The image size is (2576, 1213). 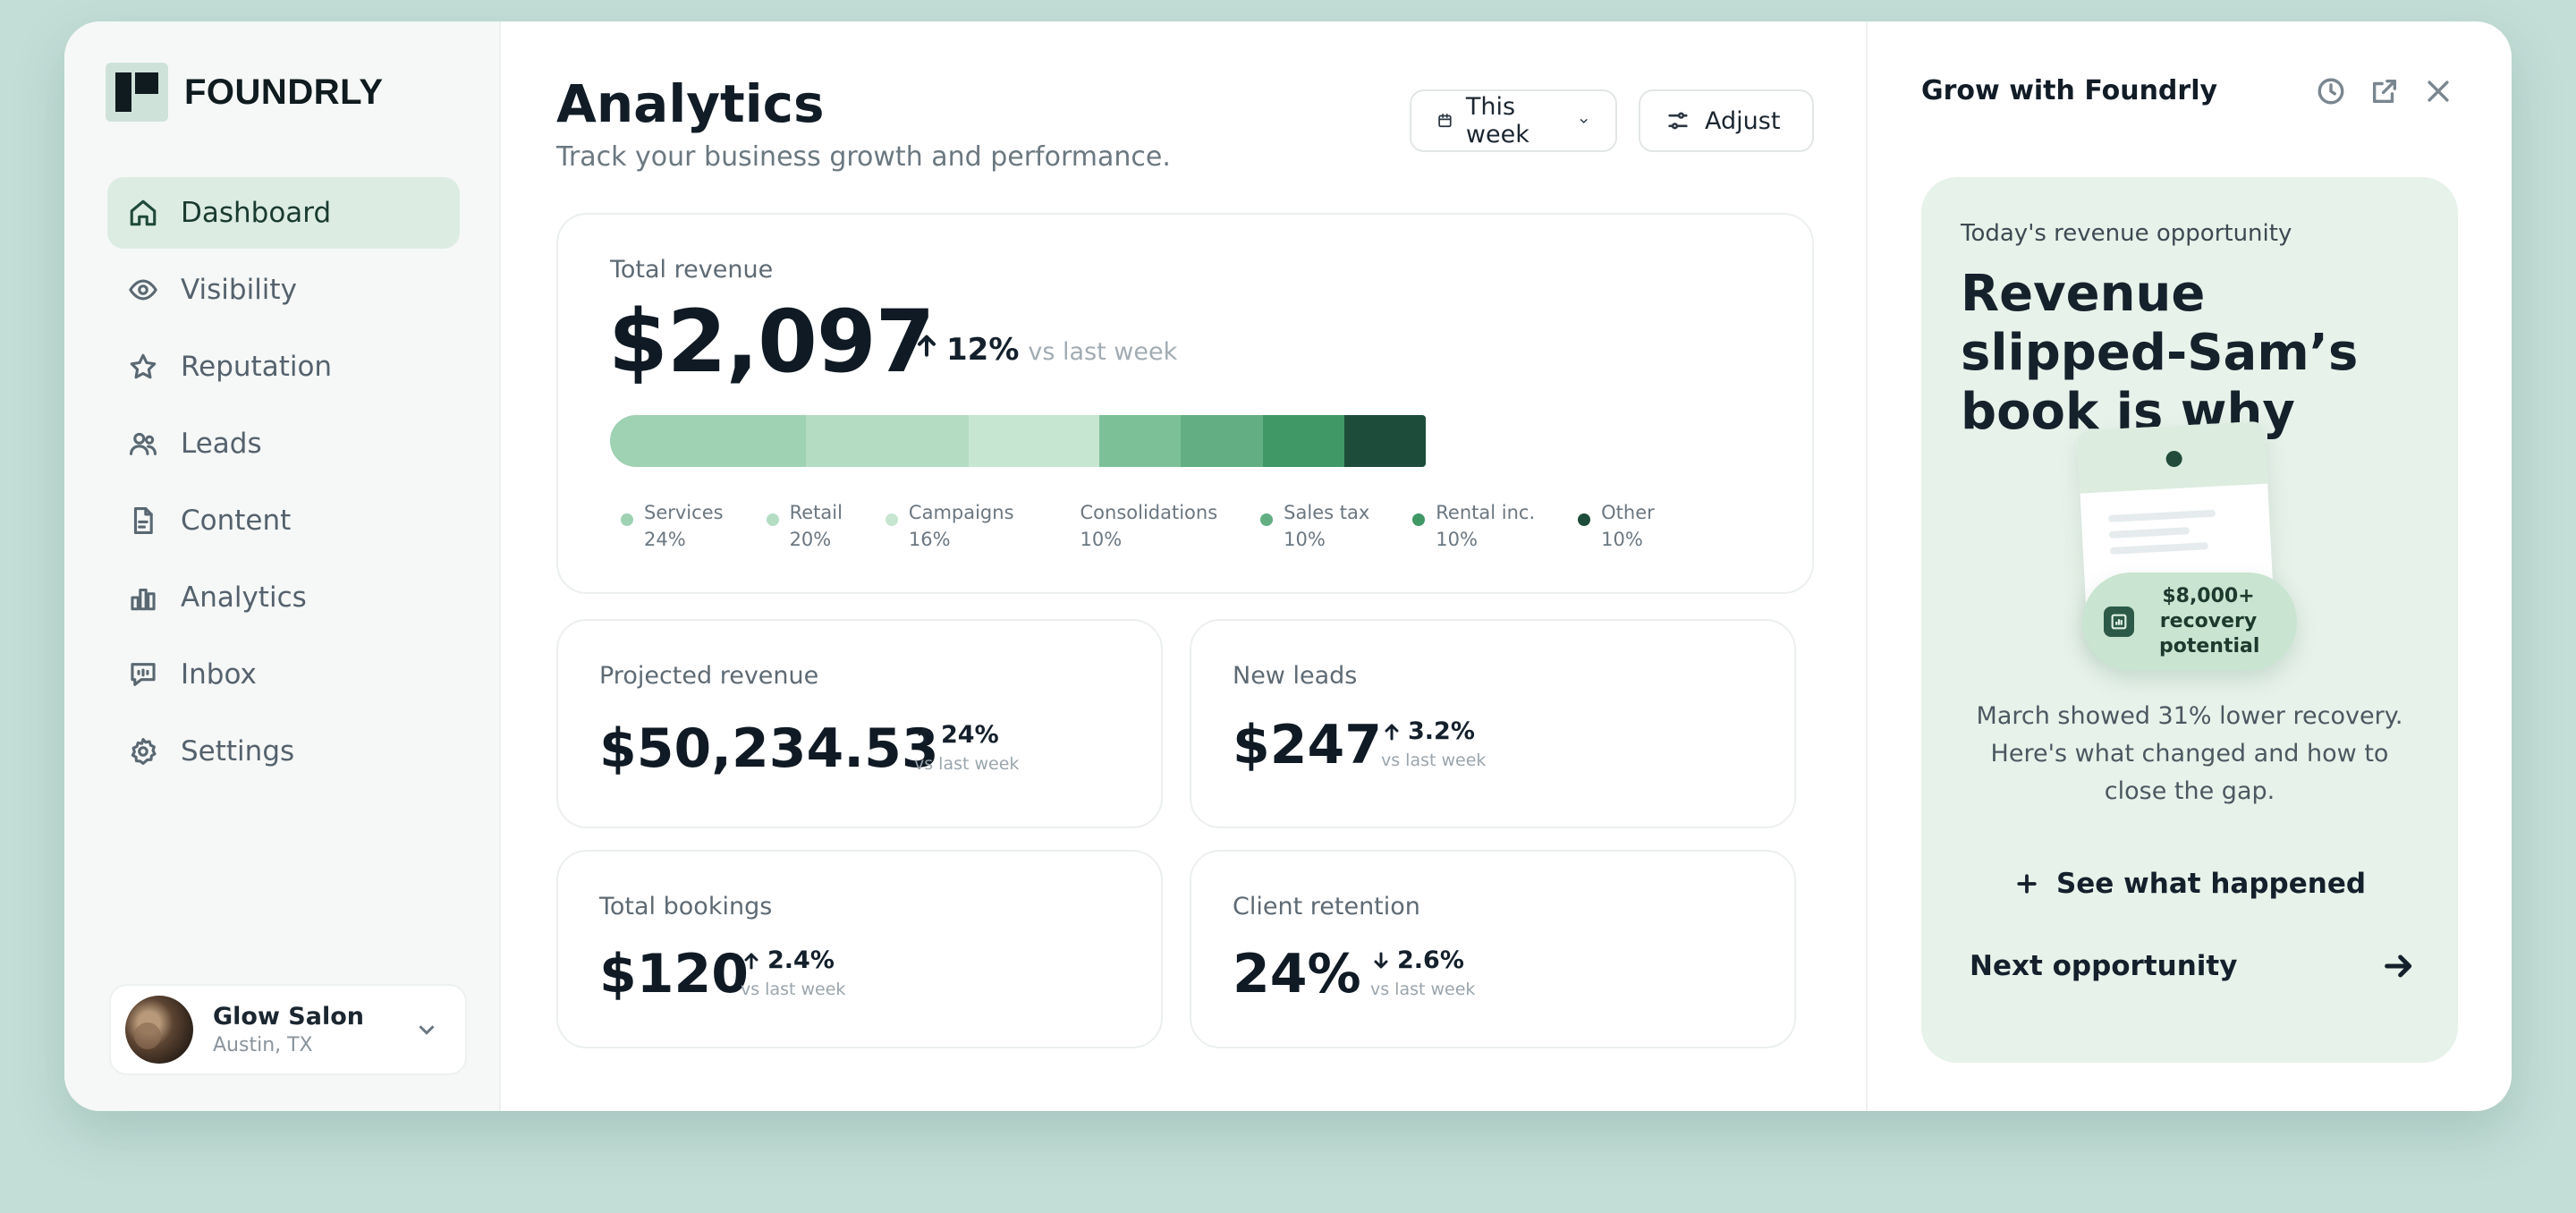 I want to click on account-switcher: Glow Salon Austin, TX, so click(x=288, y=1029).